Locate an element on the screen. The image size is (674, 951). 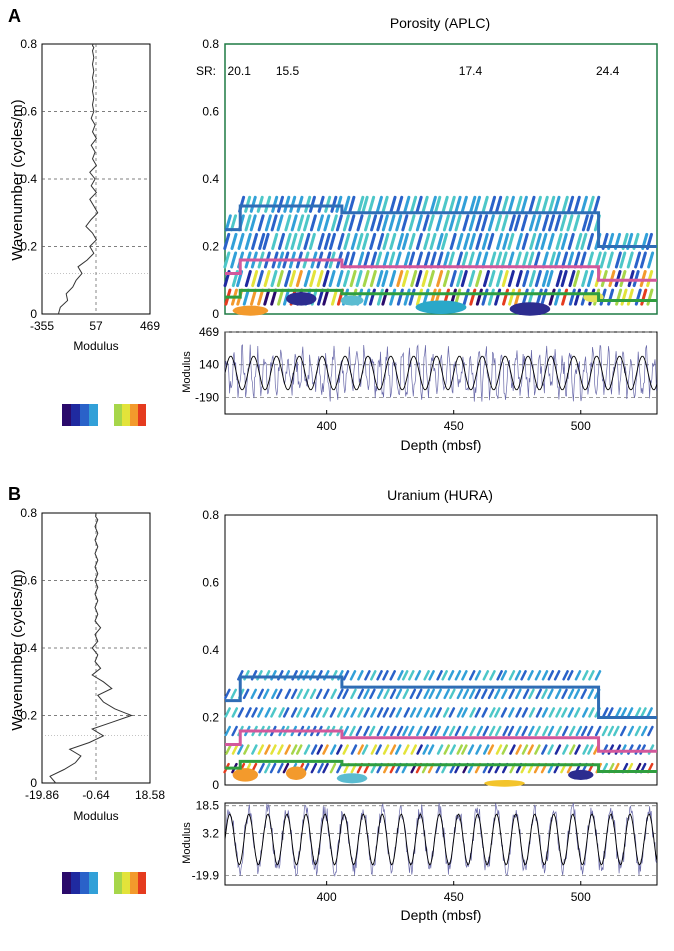
series-x-label: Depth (mbsf) is located at coordinates (441, 915).